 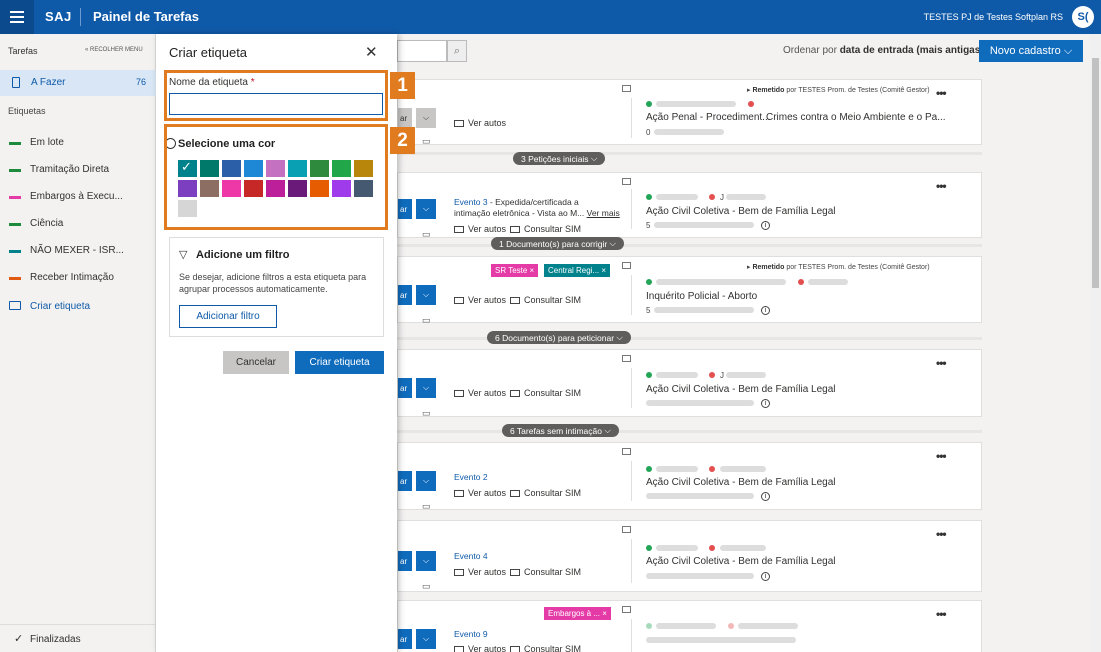 I want to click on sidebar-tag-item: Receber Intimação, so click(x=78, y=278).